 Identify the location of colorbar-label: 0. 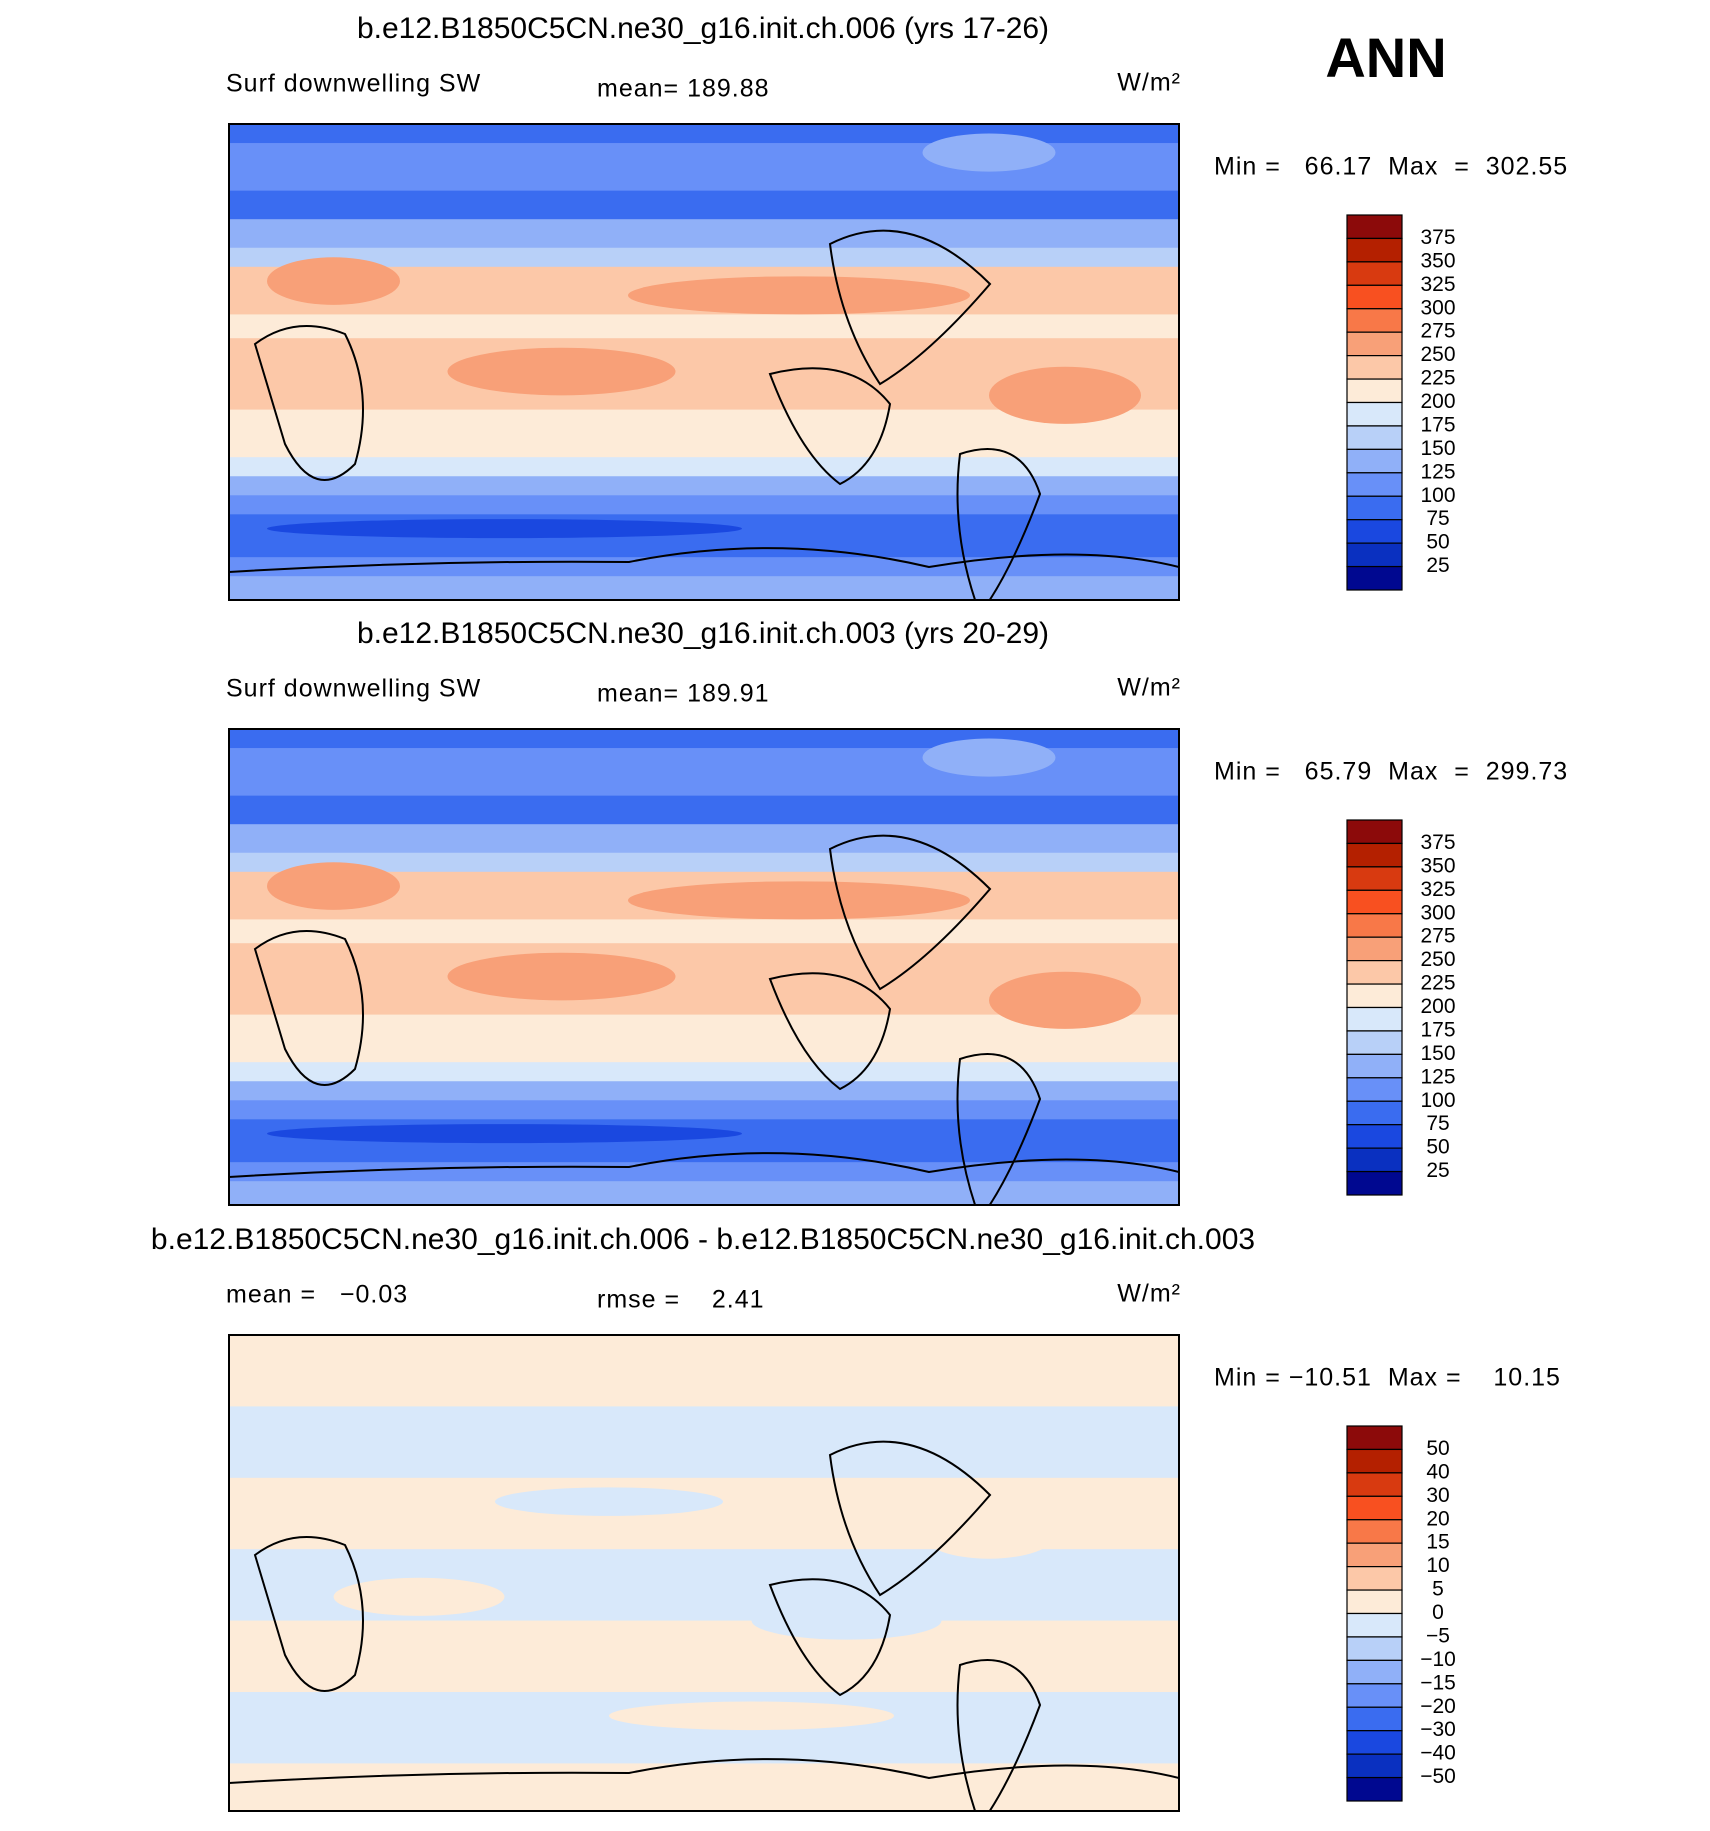
(1438, 1612).